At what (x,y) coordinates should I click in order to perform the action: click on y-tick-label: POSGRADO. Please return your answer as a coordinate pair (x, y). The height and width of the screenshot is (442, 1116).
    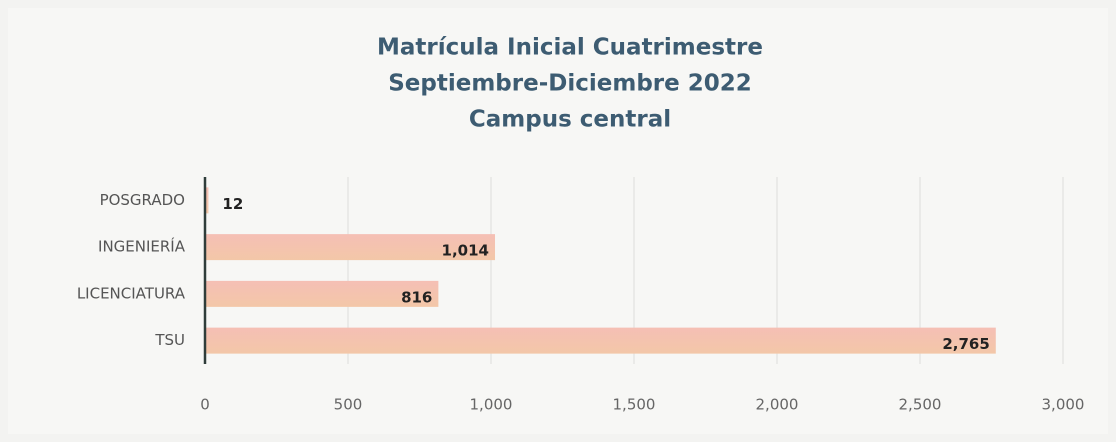
    Looking at the image, I should click on (142, 200).